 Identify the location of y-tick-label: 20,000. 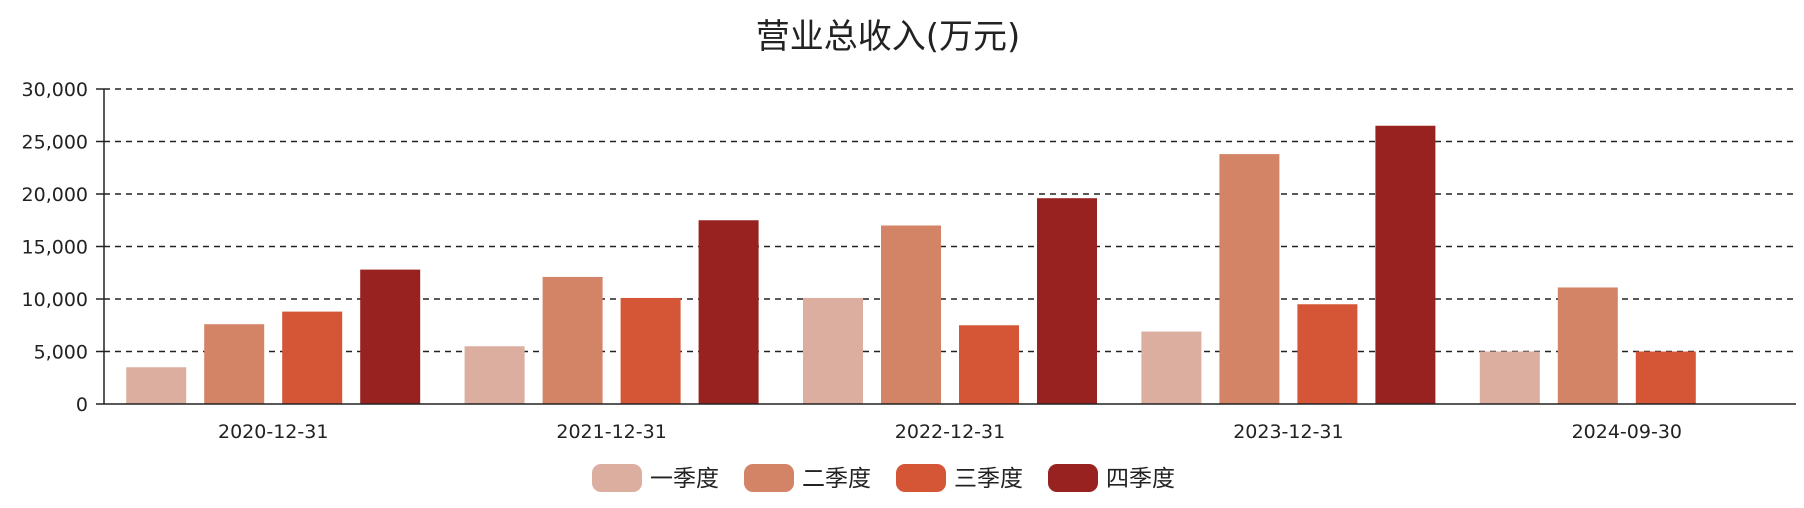
(55, 195).